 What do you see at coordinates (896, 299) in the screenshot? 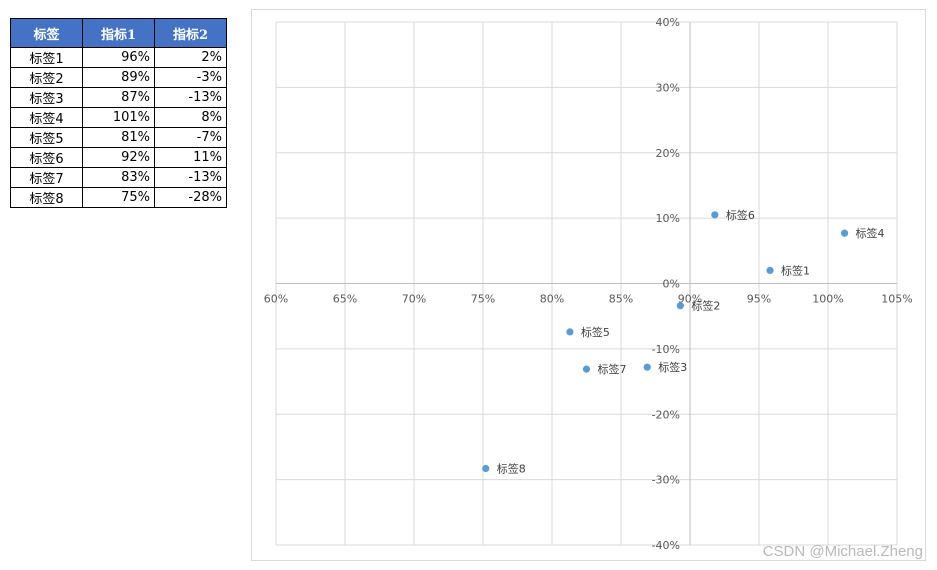
I see `x-tick-label: 105%` at bounding box center [896, 299].